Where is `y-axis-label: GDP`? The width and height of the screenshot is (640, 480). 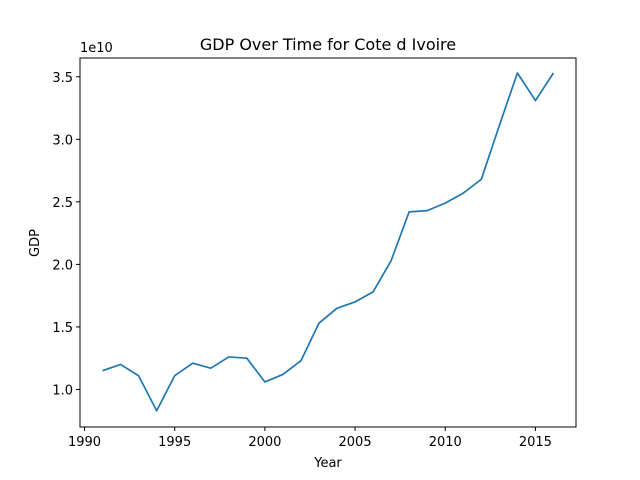
y-axis-label: GDP is located at coordinates (35, 243).